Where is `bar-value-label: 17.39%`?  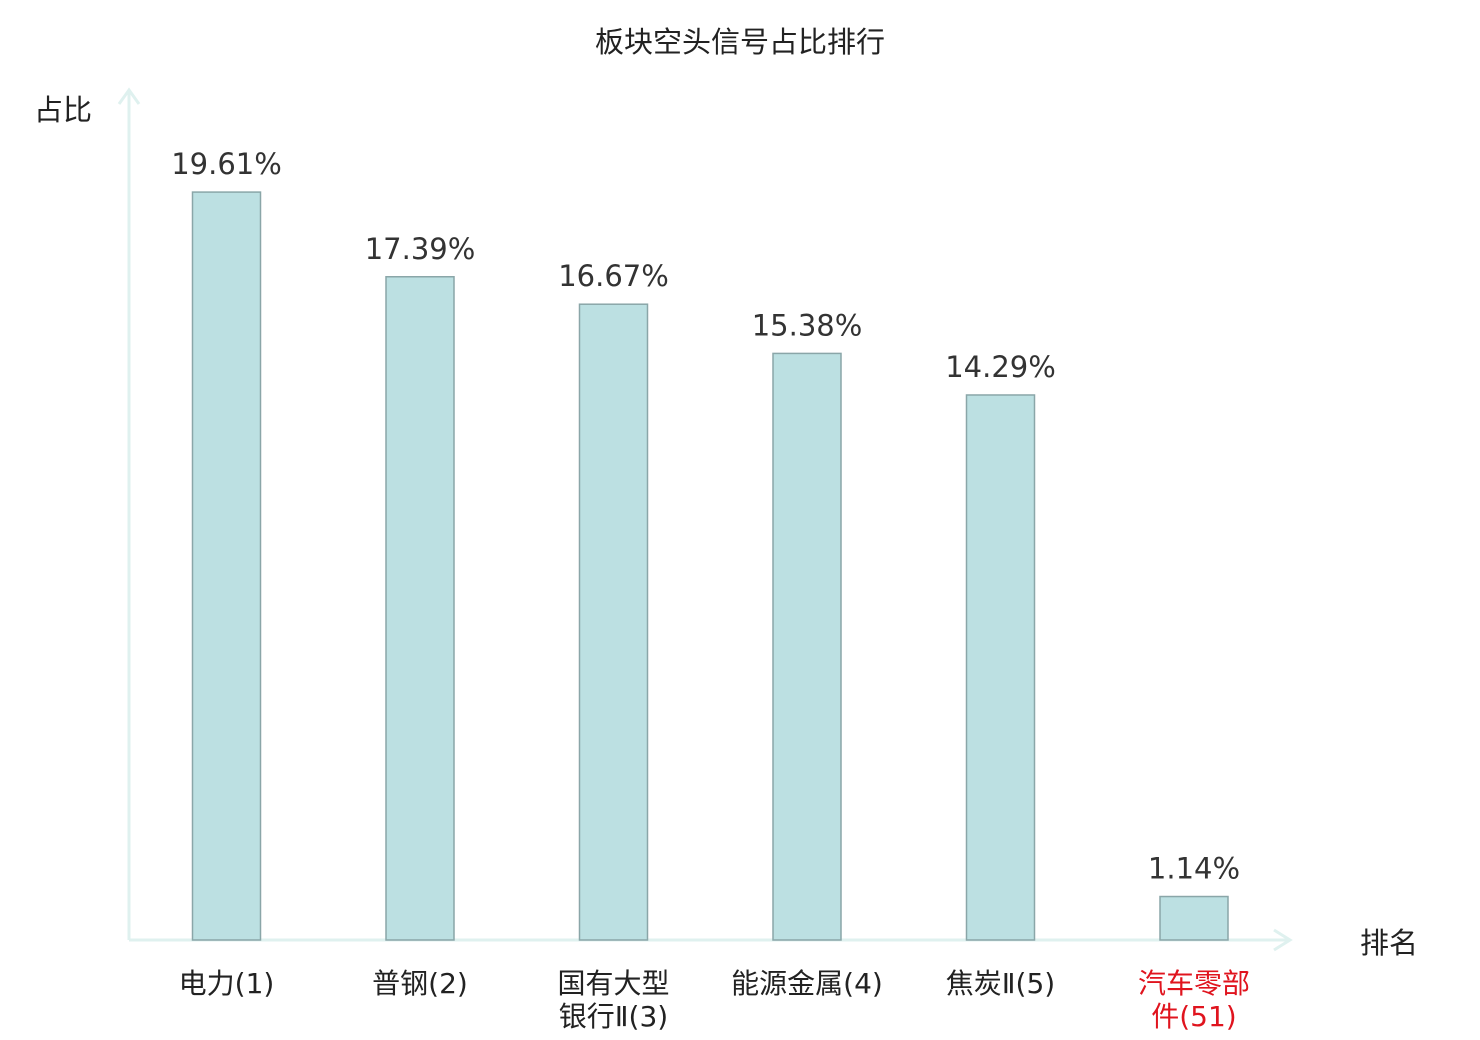 bar-value-label: 17.39% is located at coordinates (420, 249).